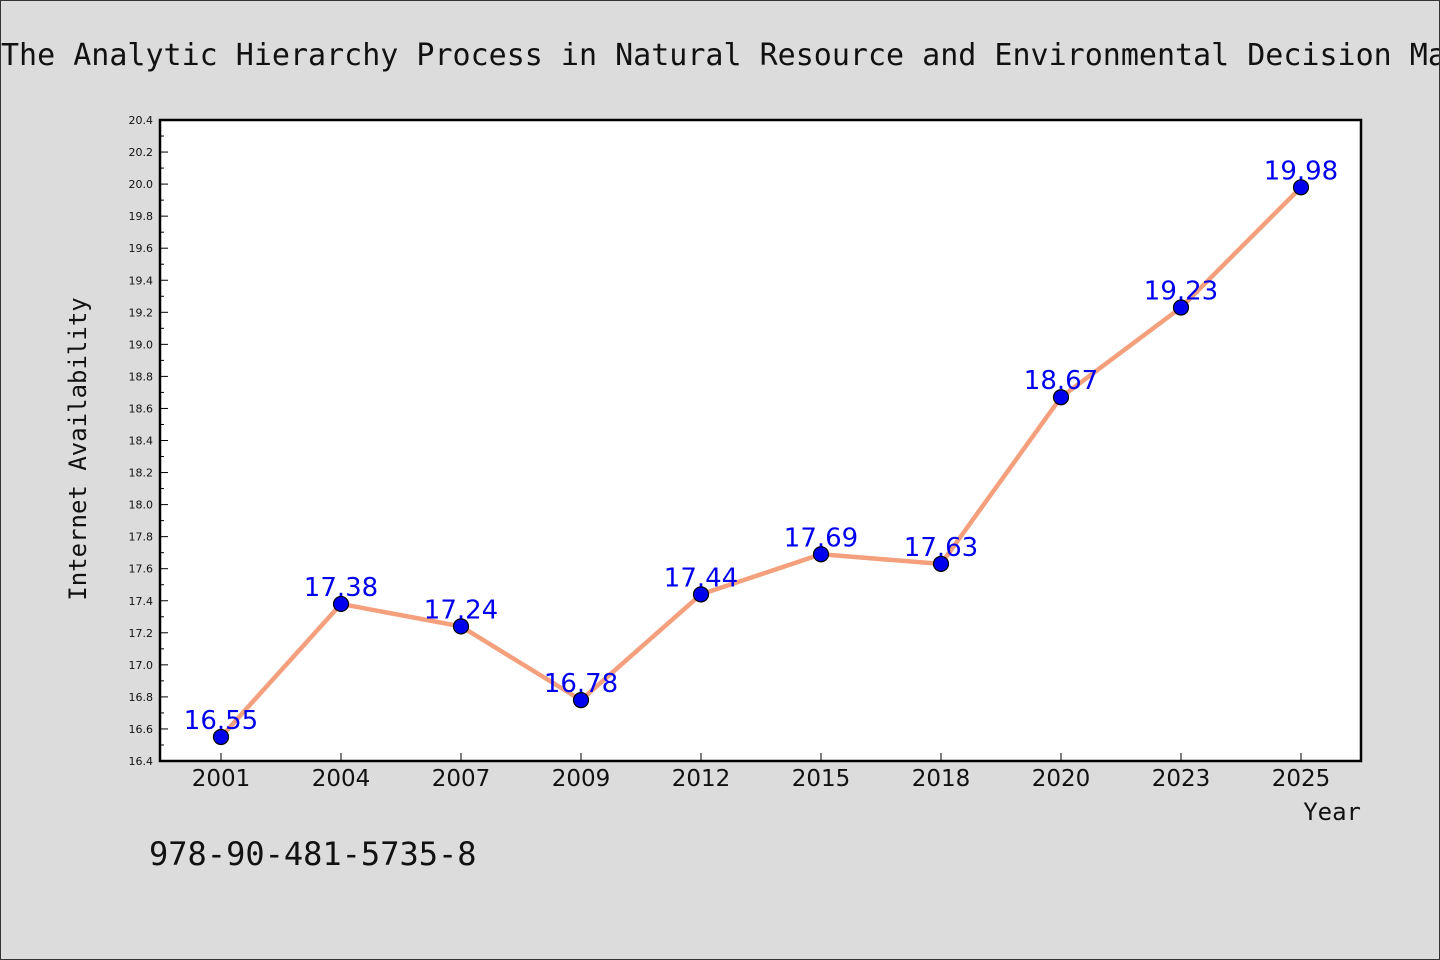  I want to click on y-tick-label: 19.4, so click(141, 280).